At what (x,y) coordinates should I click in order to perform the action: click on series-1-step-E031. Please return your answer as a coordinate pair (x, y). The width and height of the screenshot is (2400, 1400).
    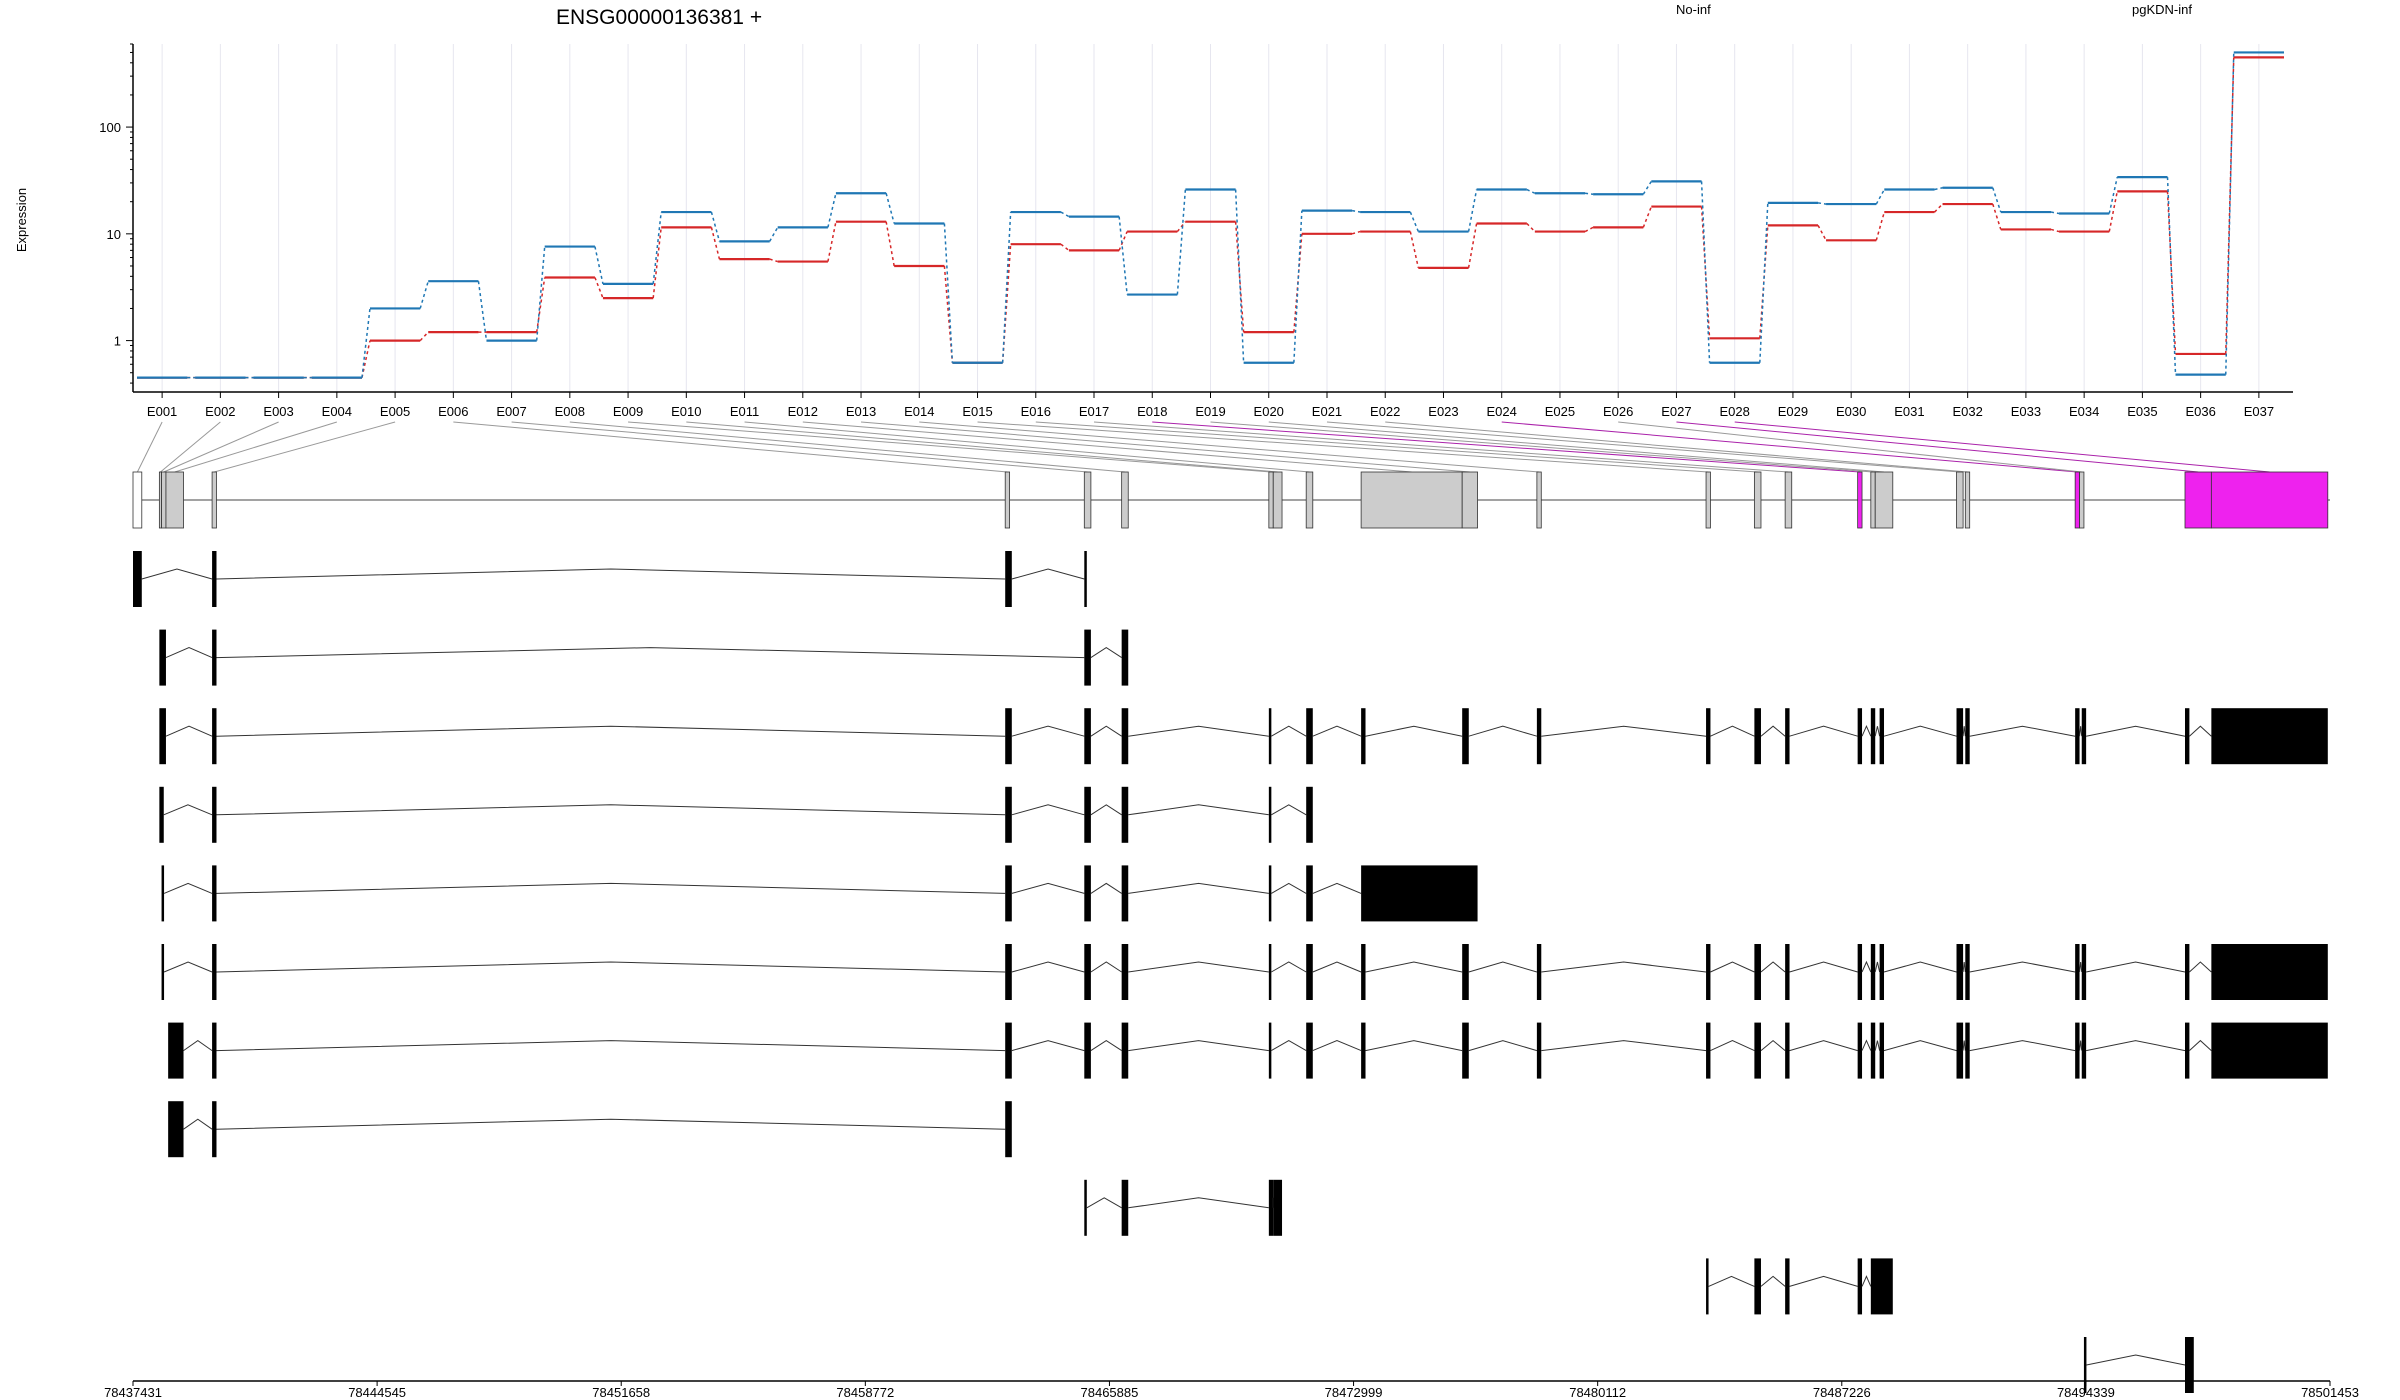
    Looking at the image, I should click on (1938, 189).